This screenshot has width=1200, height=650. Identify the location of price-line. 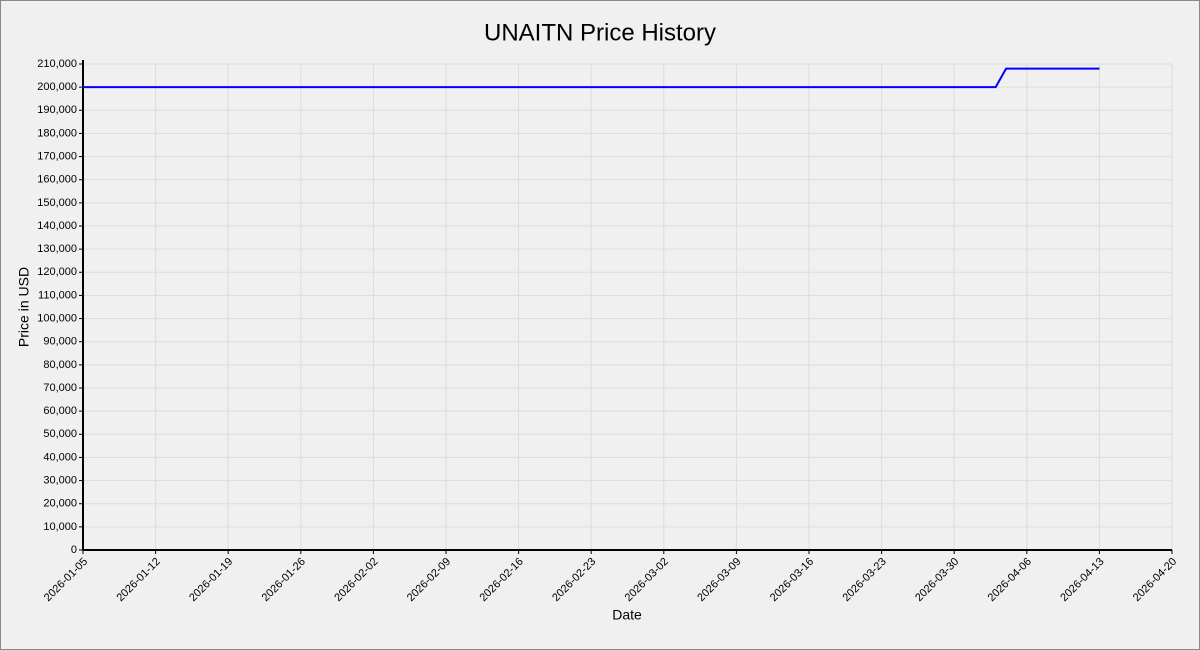
(591, 78).